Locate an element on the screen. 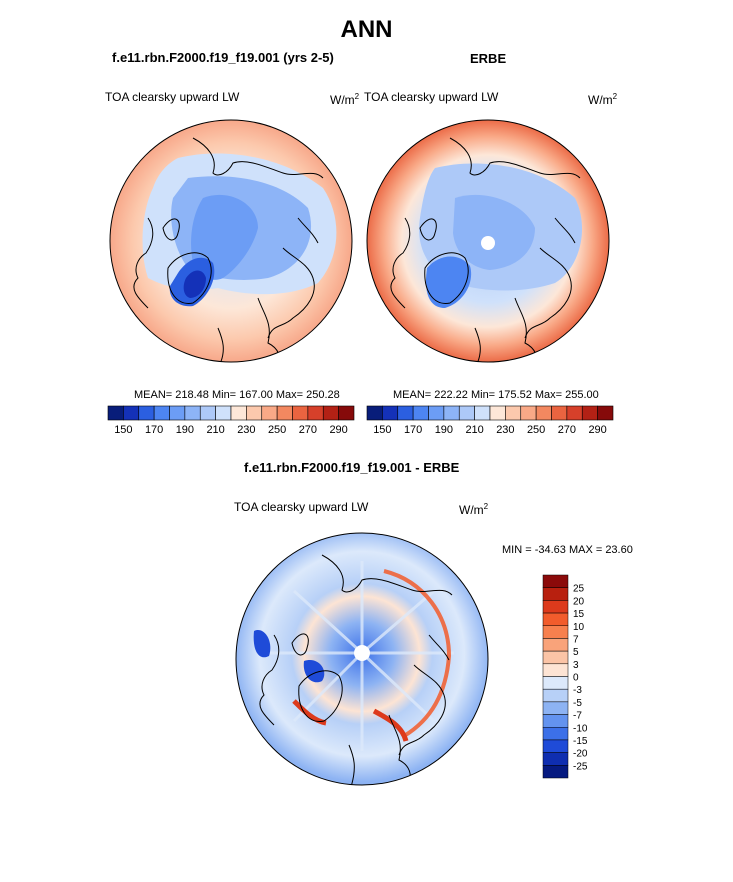 This screenshot has height=882, width=733. left-colorbar-tick-label: 210 is located at coordinates (215, 430).